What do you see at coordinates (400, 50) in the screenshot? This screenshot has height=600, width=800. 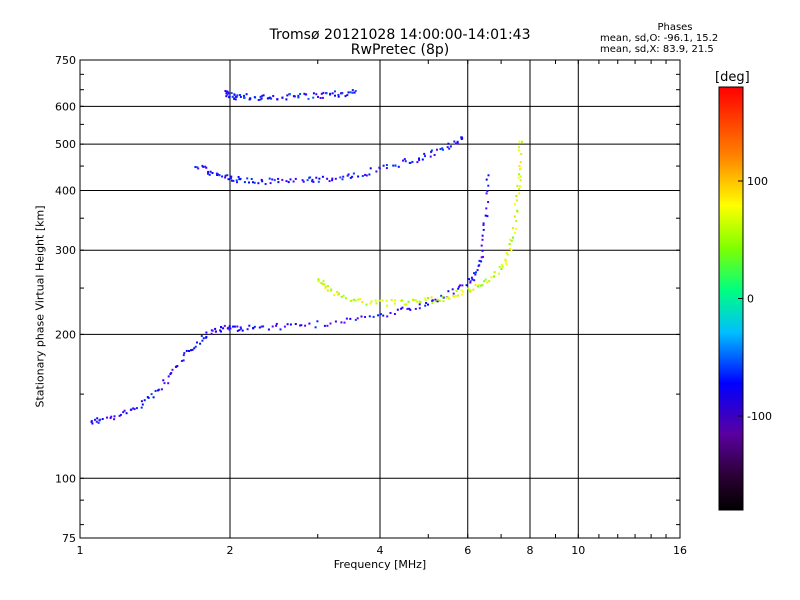 I see `chart-subtitle: RwPretec (8p)` at bounding box center [400, 50].